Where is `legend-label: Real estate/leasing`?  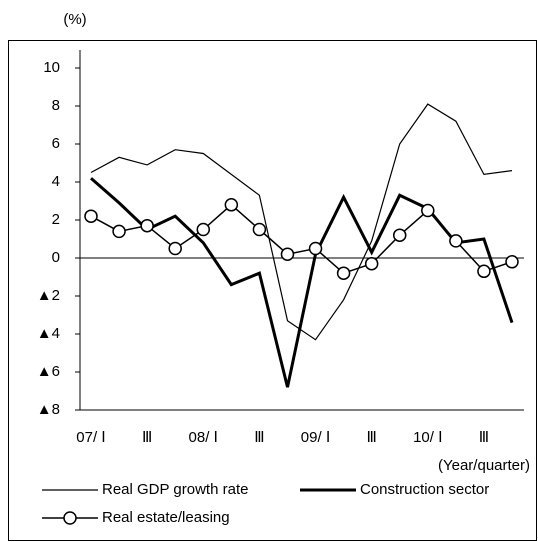
legend-label: Real estate/leasing is located at coordinates (166, 517).